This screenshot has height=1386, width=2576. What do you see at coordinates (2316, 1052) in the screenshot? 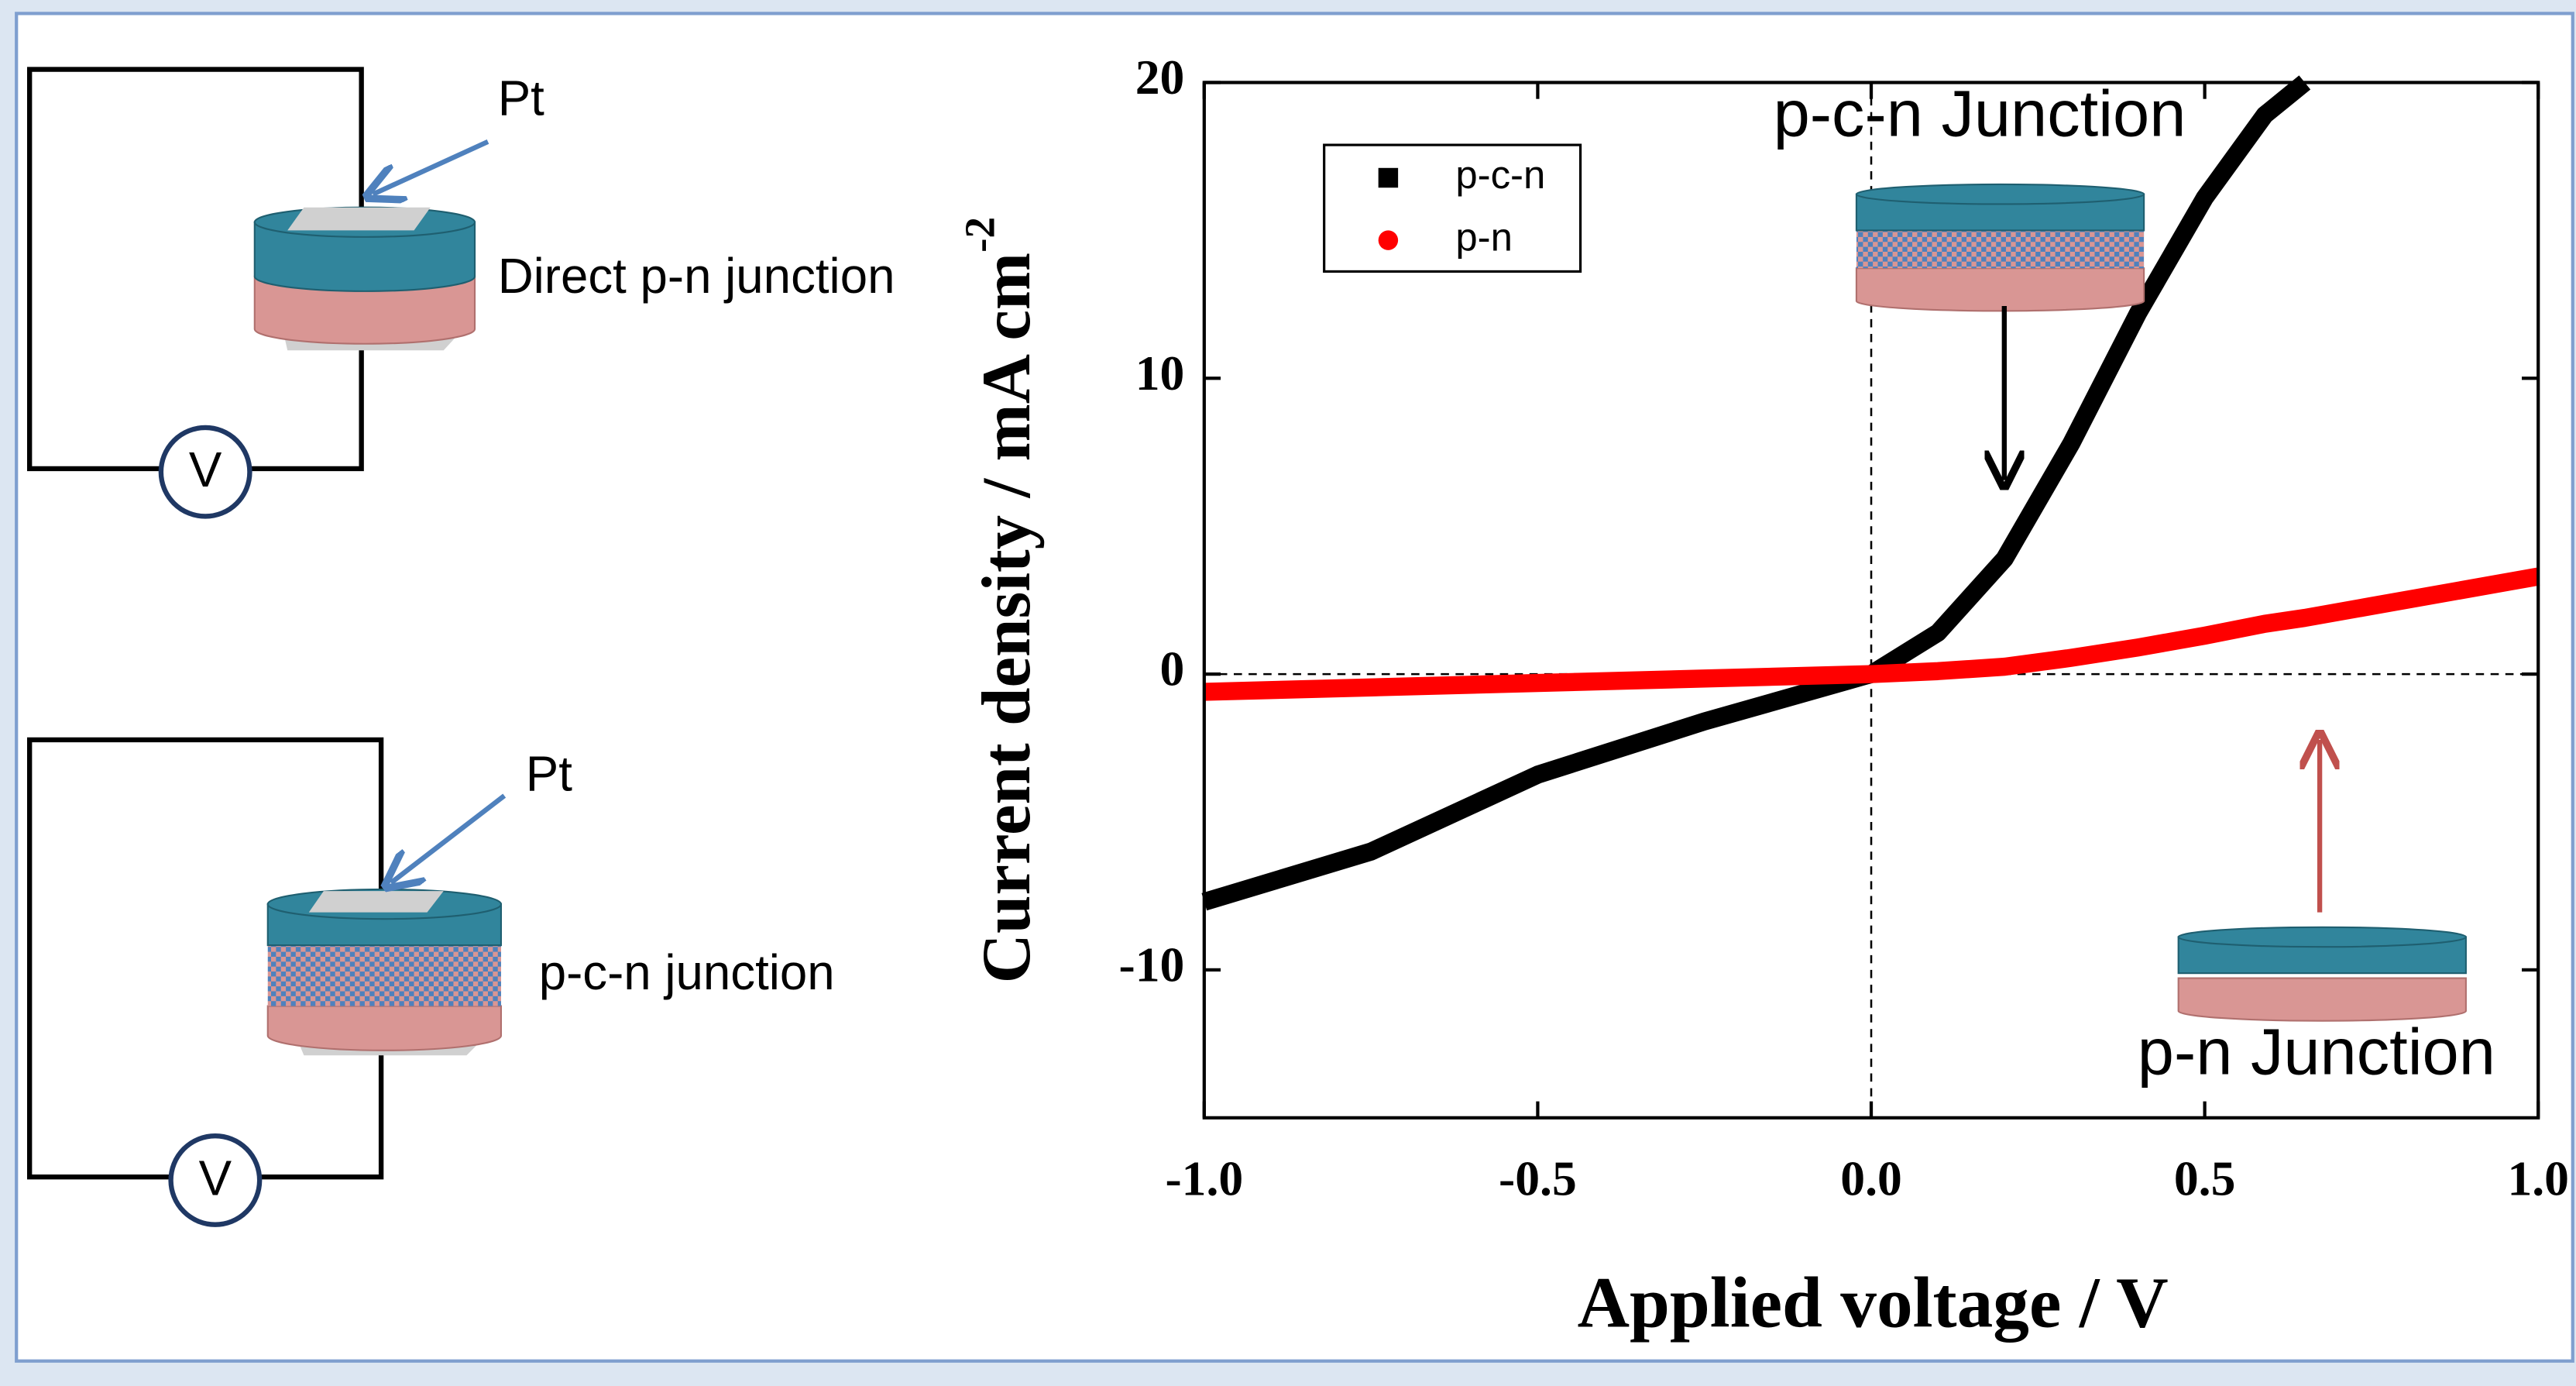
I see `annotation: p-n Junction` at bounding box center [2316, 1052].